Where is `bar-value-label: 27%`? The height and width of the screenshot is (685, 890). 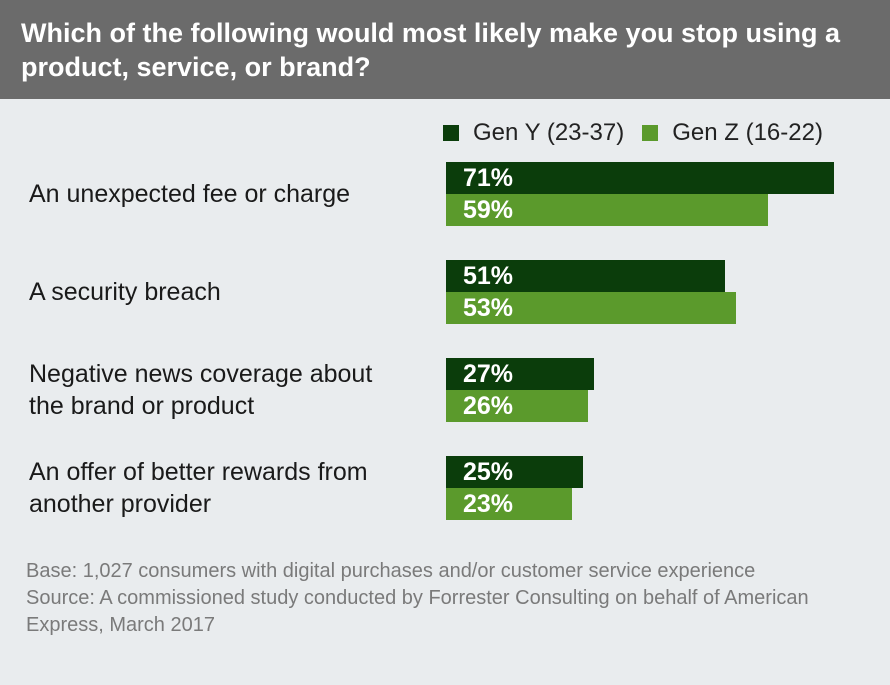
bar-value-label: 27% is located at coordinates (488, 374).